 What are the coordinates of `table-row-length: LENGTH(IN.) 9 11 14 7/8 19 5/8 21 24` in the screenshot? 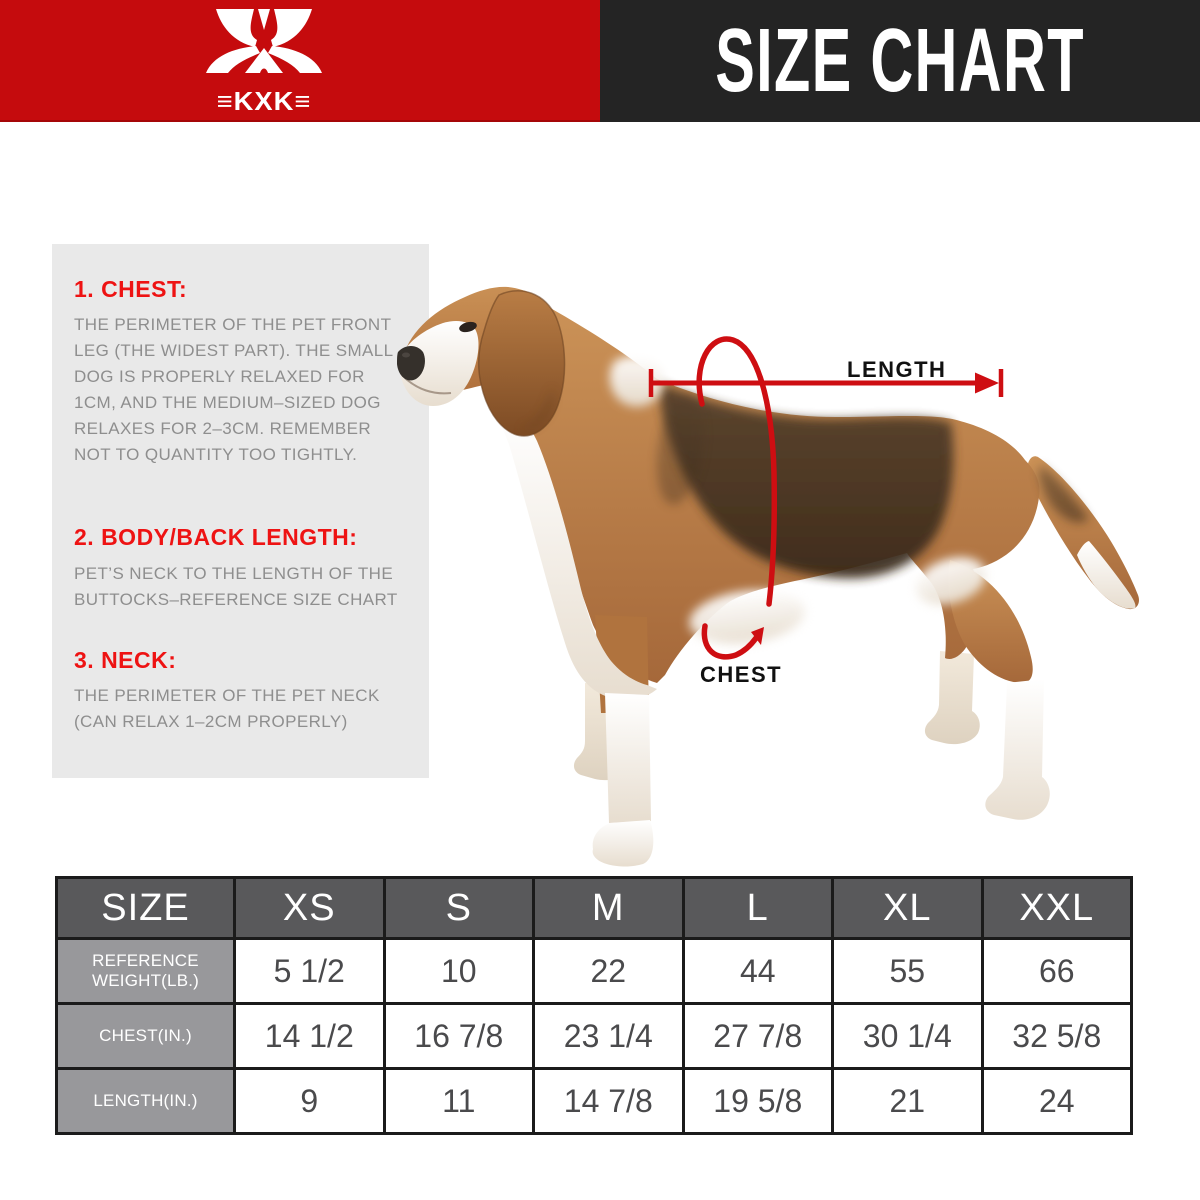 It's located at (594, 1101).